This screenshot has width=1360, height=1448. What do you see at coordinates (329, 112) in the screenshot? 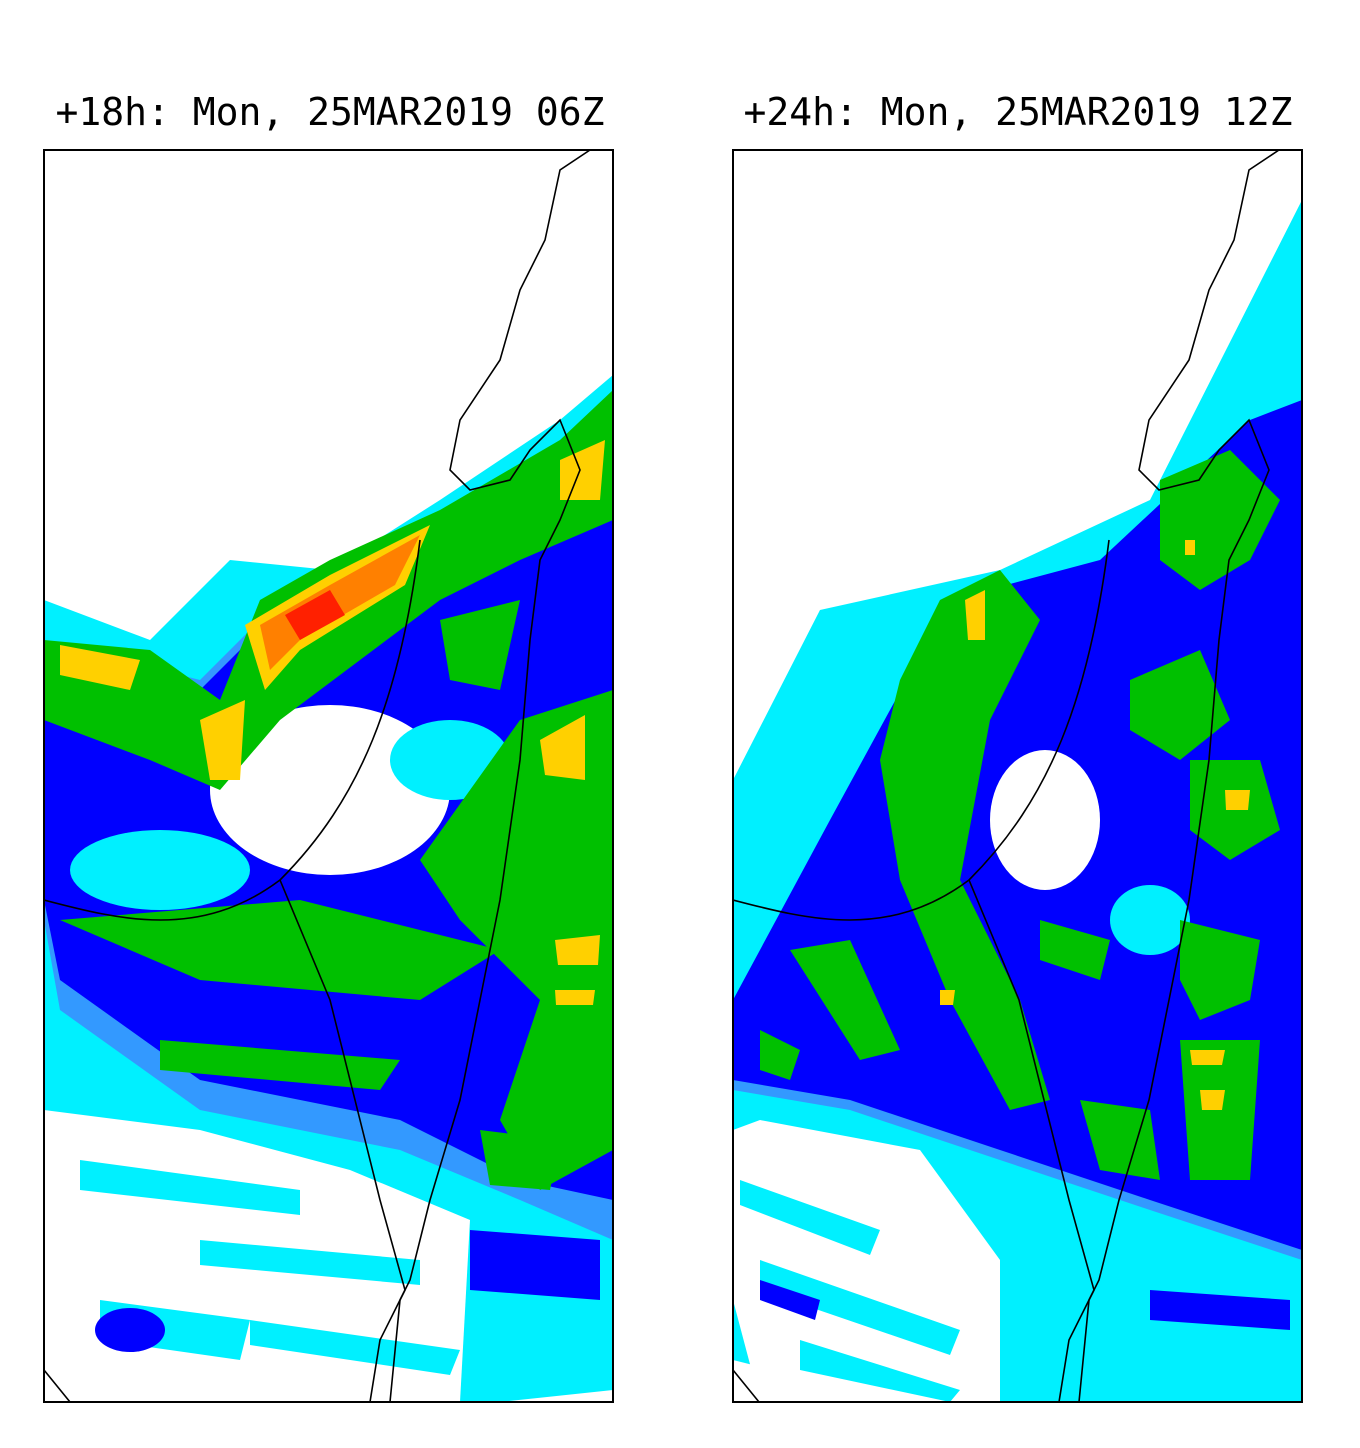
I see `panel-title: +18h: Mon, 25MAR2019 06Z` at bounding box center [329, 112].